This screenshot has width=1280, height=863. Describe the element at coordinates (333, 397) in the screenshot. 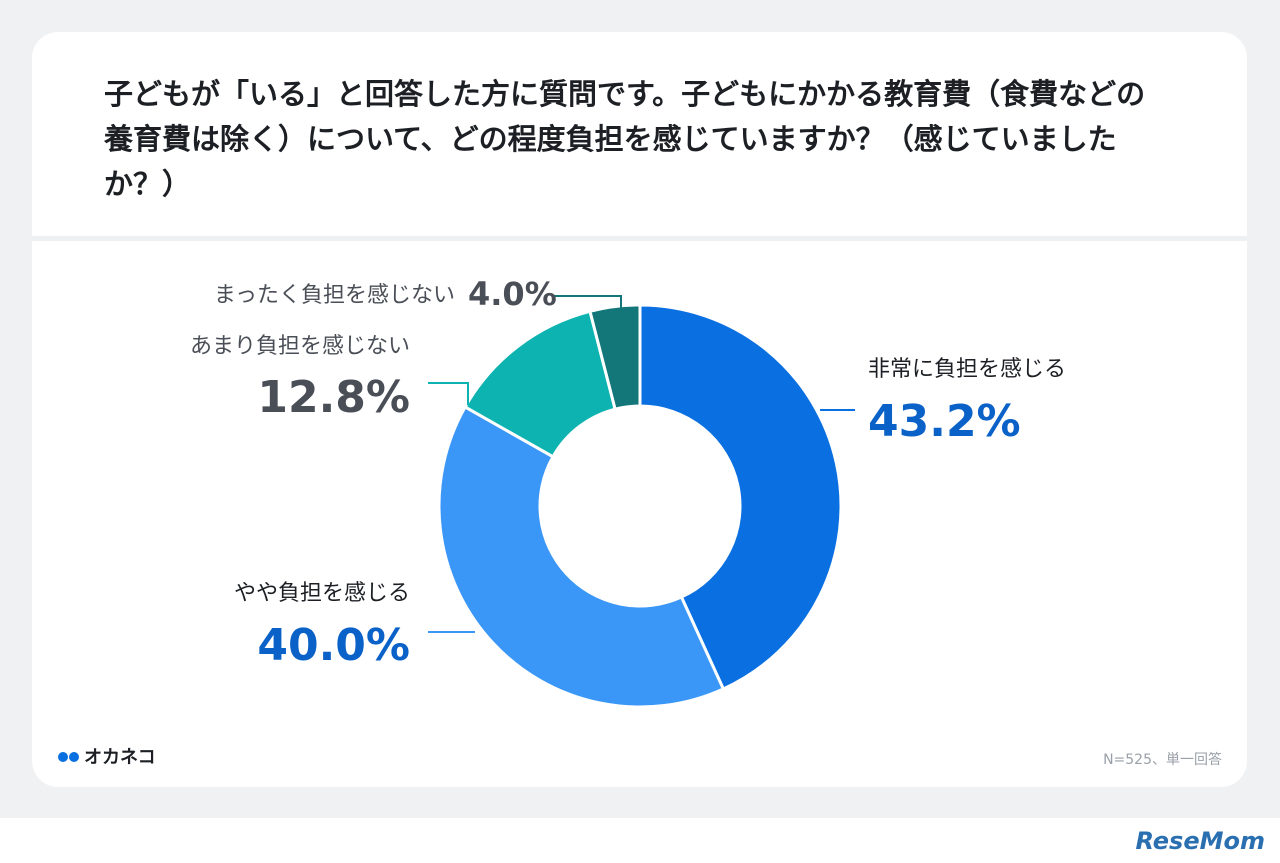

I see `value-label: 12.8%` at that location.